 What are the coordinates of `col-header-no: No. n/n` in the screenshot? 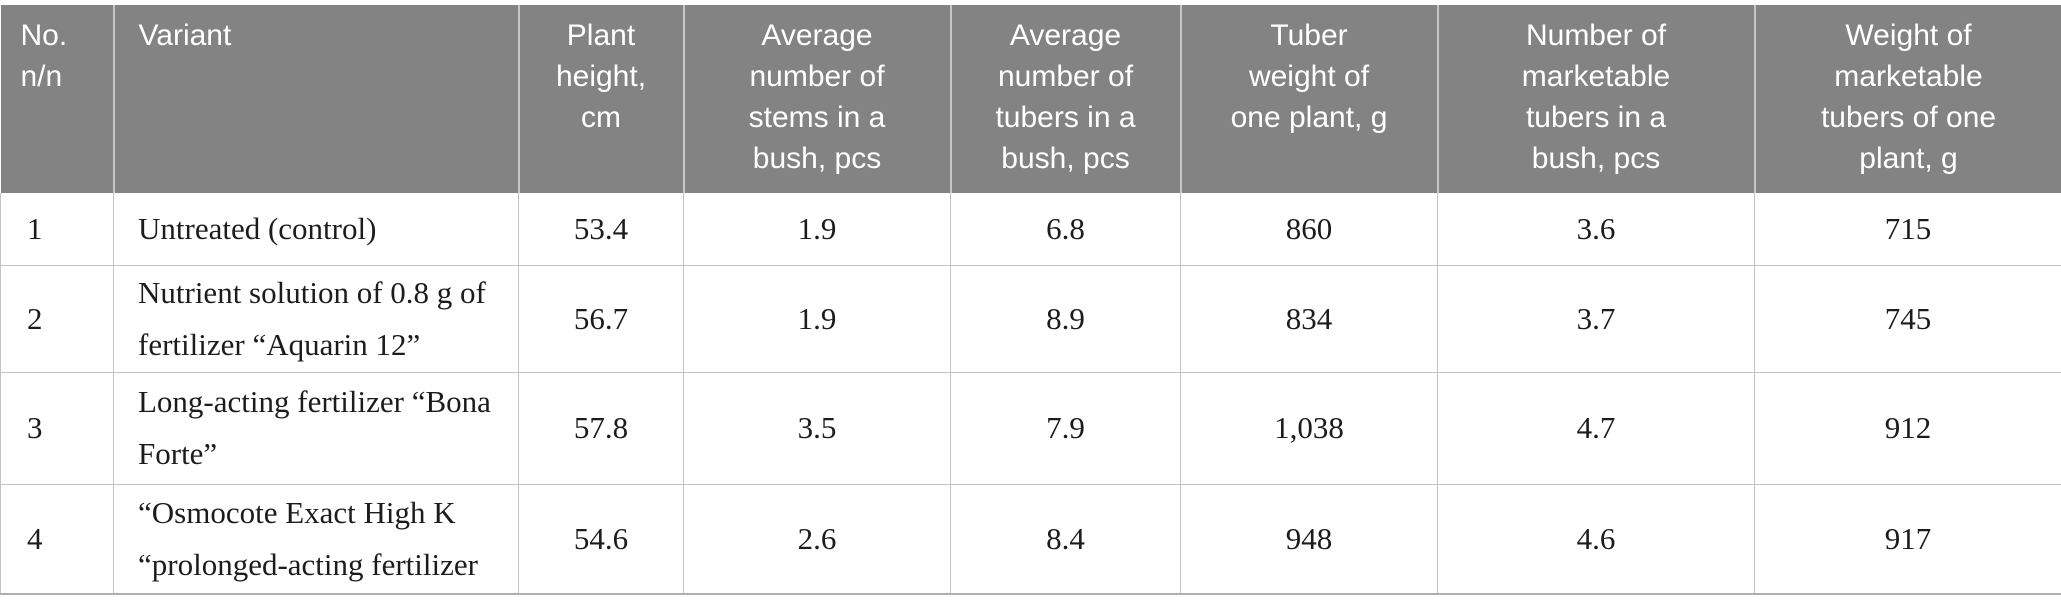 It's located at (57, 99).